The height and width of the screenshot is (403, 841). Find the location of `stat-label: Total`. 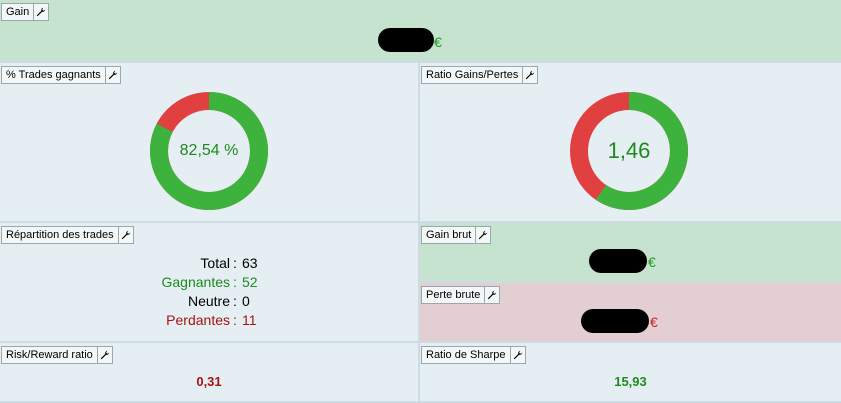

stat-label: Total is located at coordinates (215, 263).